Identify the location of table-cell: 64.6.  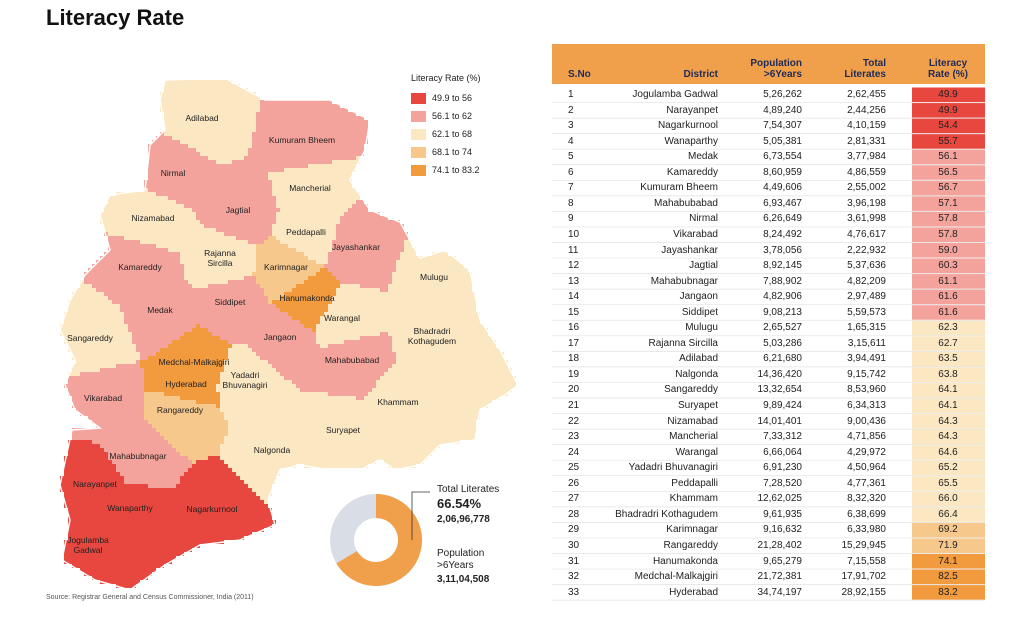
(948, 452).